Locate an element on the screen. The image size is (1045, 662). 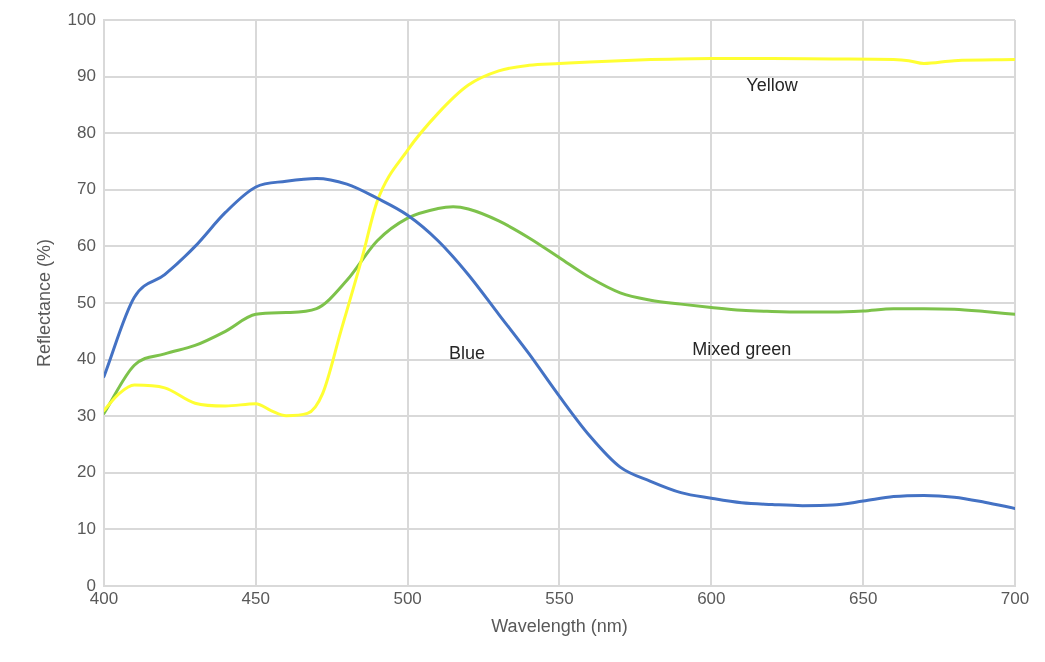
x-tick-label: 500 is located at coordinates (407, 598).